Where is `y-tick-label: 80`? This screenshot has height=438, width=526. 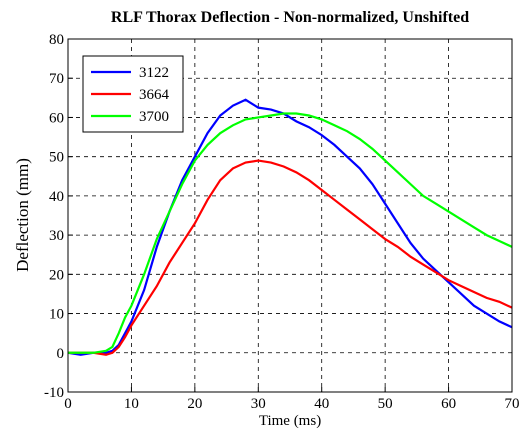 y-tick-label: 80 is located at coordinates (56, 40).